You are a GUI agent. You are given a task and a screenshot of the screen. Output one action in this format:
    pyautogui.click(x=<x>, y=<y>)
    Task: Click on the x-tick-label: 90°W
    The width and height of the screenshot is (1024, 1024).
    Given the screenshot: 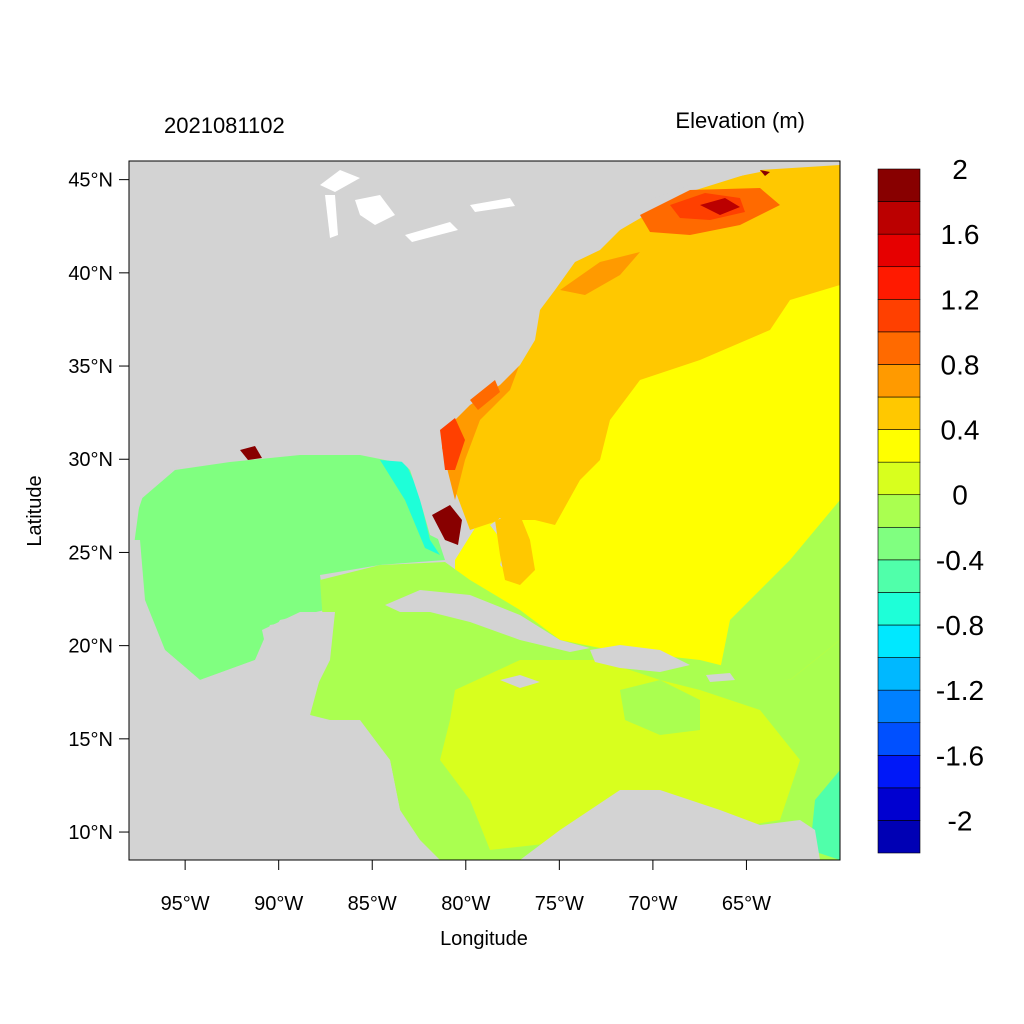 What is the action you would take?
    pyautogui.click(x=278, y=904)
    